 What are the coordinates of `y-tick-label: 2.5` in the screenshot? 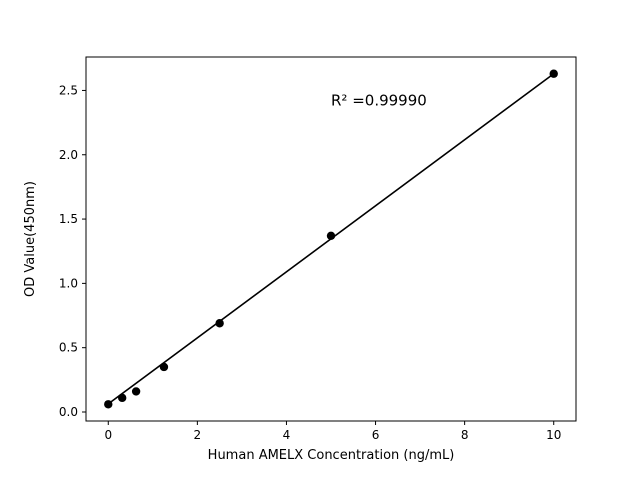 It's located at (68, 90).